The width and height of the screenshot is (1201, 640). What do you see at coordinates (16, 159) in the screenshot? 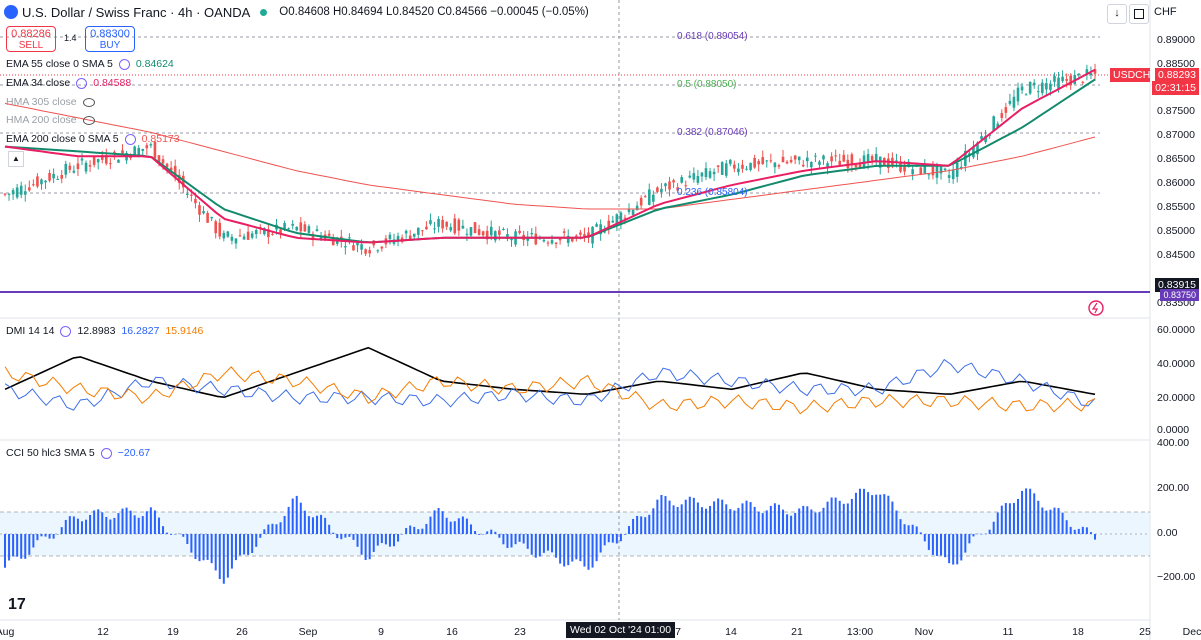
I see `collapse-legend-button: ▲` at bounding box center [16, 159].